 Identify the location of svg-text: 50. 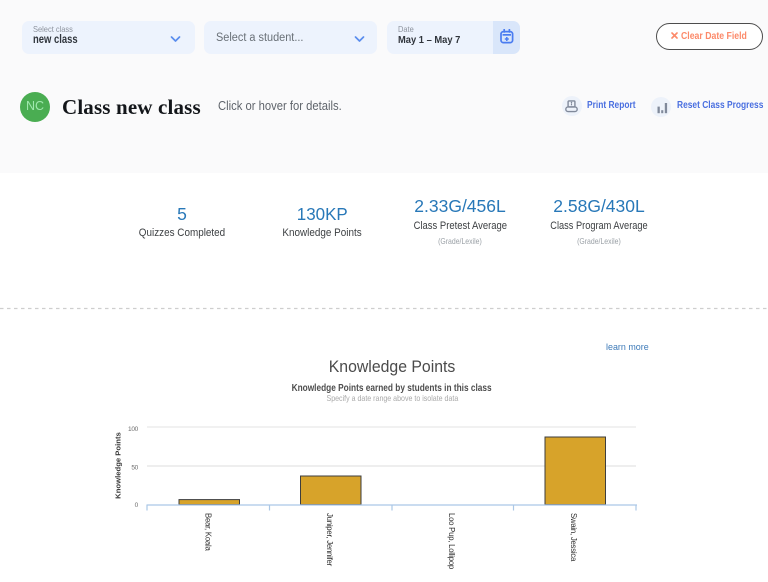
(134, 468).